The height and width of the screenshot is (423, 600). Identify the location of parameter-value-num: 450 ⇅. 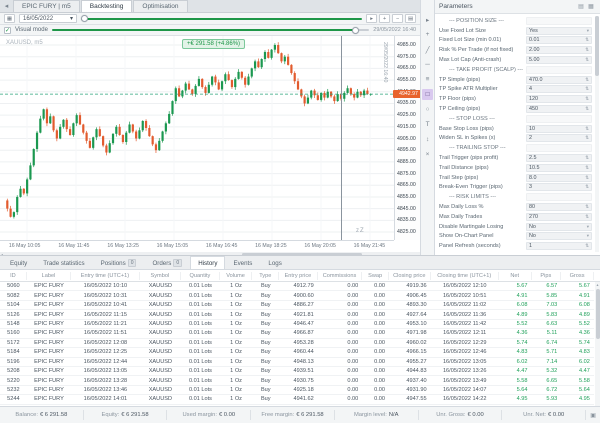
(559, 109).